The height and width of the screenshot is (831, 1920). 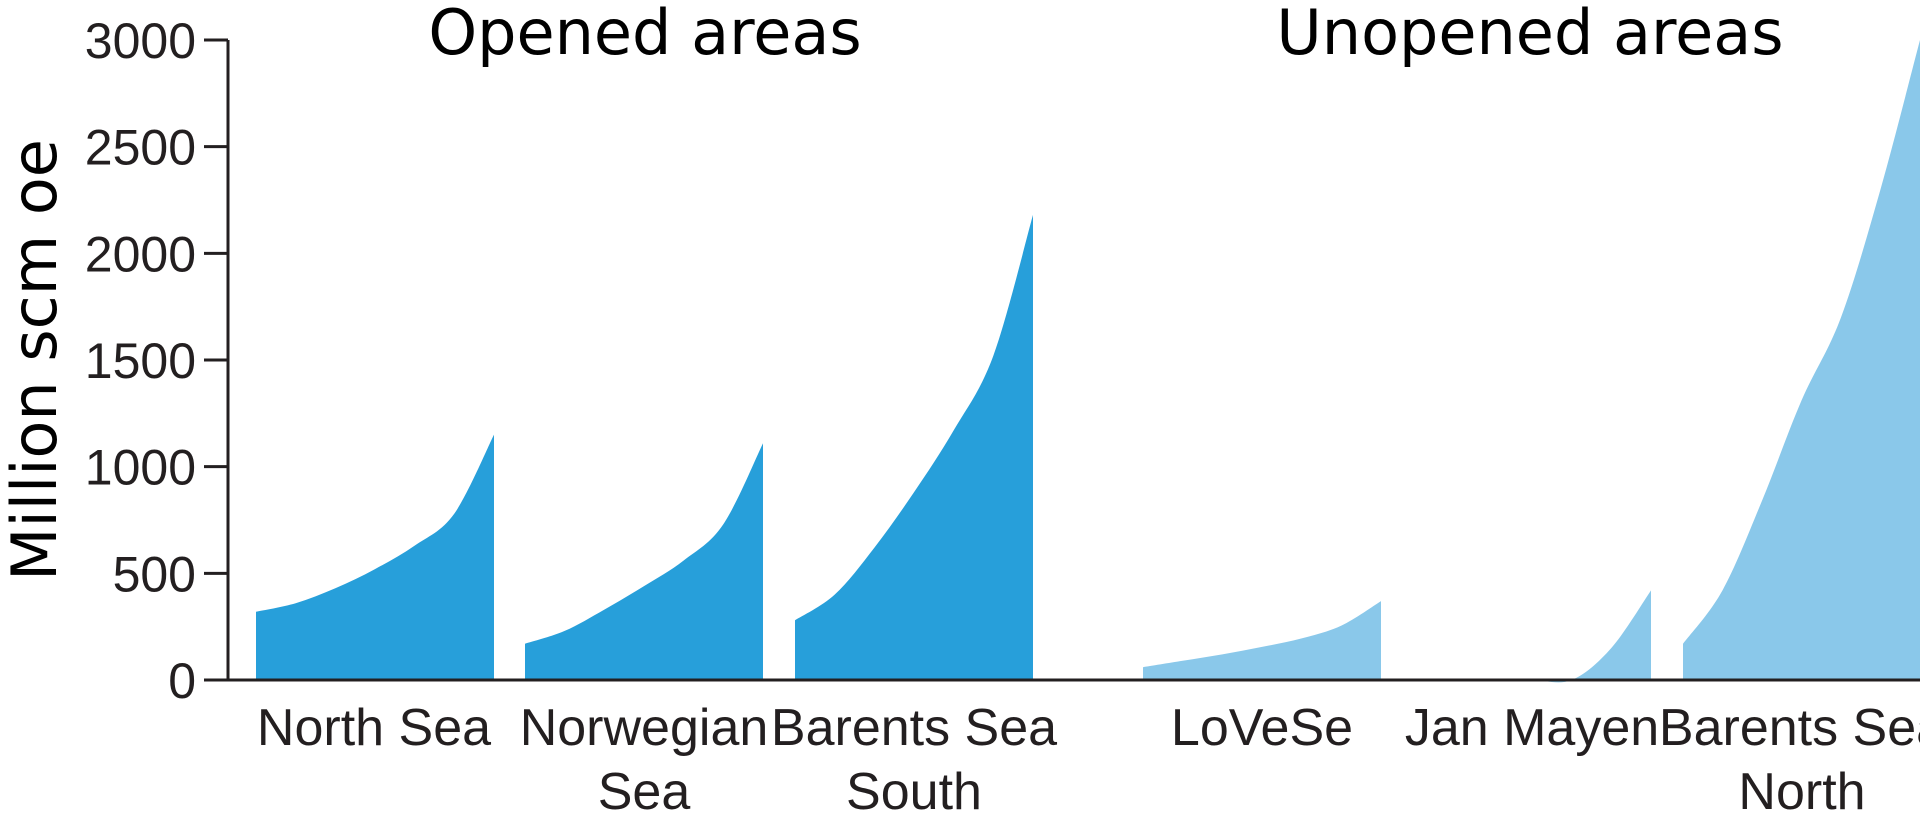 What do you see at coordinates (182, 681) in the screenshot?
I see `y-tick-label: 0` at bounding box center [182, 681].